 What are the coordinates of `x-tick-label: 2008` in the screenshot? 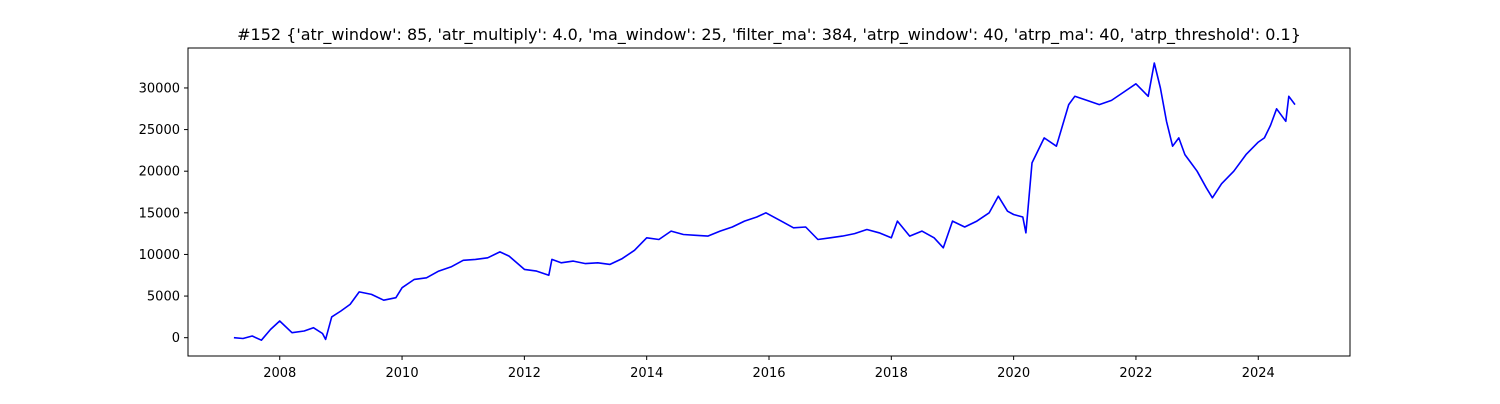 It's located at (279, 373).